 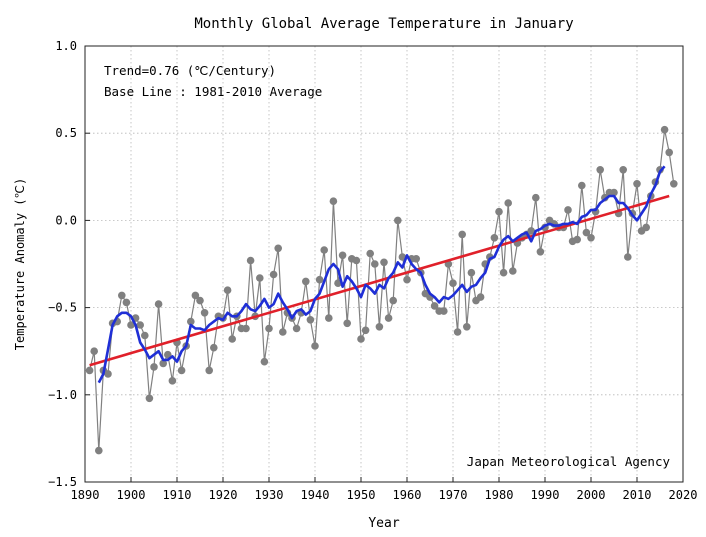 What do you see at coordinates (315, 495) in the screenshot?
I see `x-tick-label: 1940` at bounding box center [315, 495].